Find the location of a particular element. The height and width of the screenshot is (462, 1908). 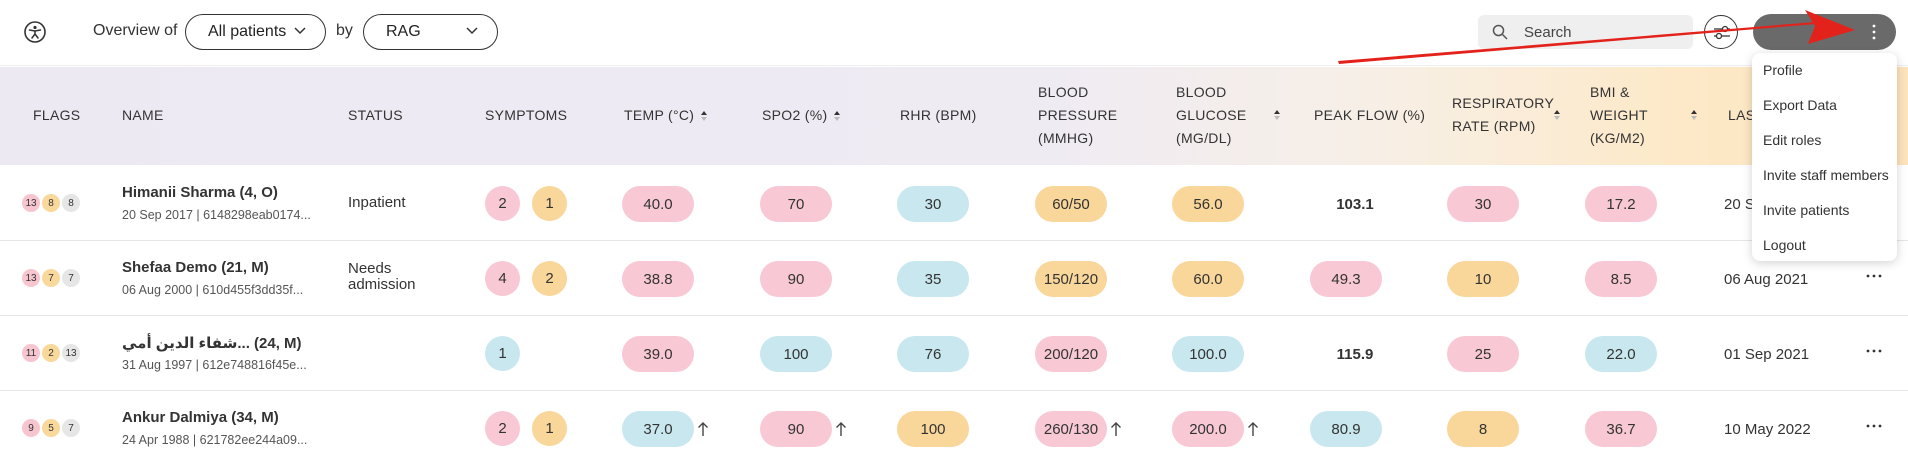

respiratory-rate-value: 25 is located at coordinates (1483, 354).